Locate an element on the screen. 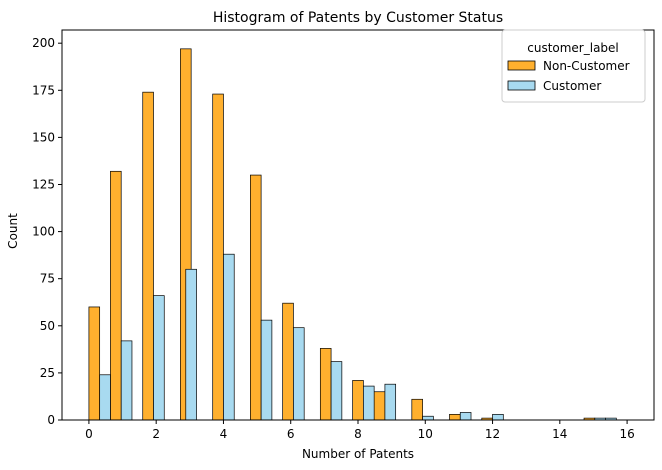 The height and width of the screenshot is (470, 662). x-tick-label: 16 is located at coordinates (626, 434).